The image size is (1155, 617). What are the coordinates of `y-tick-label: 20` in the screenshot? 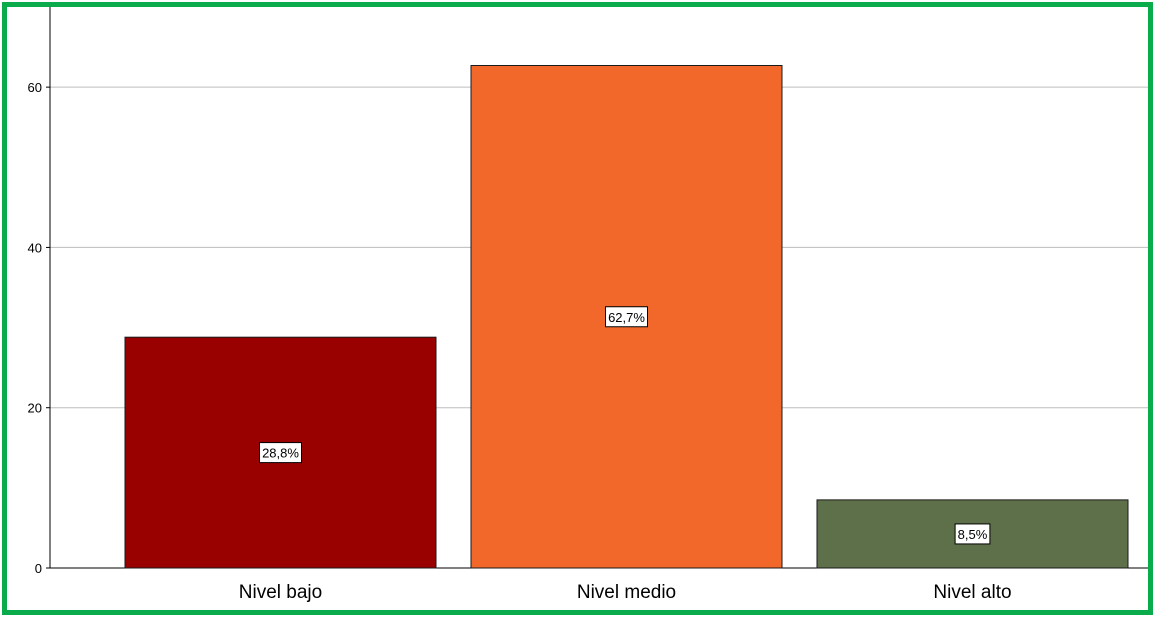 It's located at (35, 408).